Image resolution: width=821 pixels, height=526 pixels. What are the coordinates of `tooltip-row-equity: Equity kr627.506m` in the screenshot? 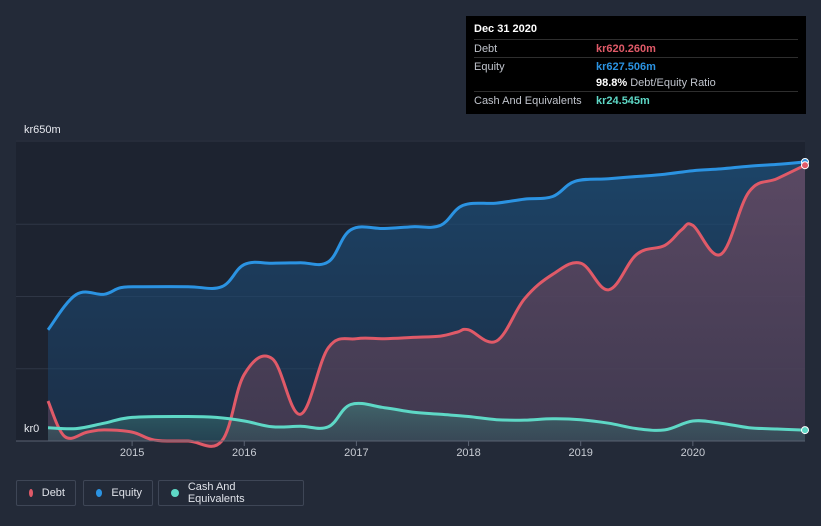 It's located at (636, 66).